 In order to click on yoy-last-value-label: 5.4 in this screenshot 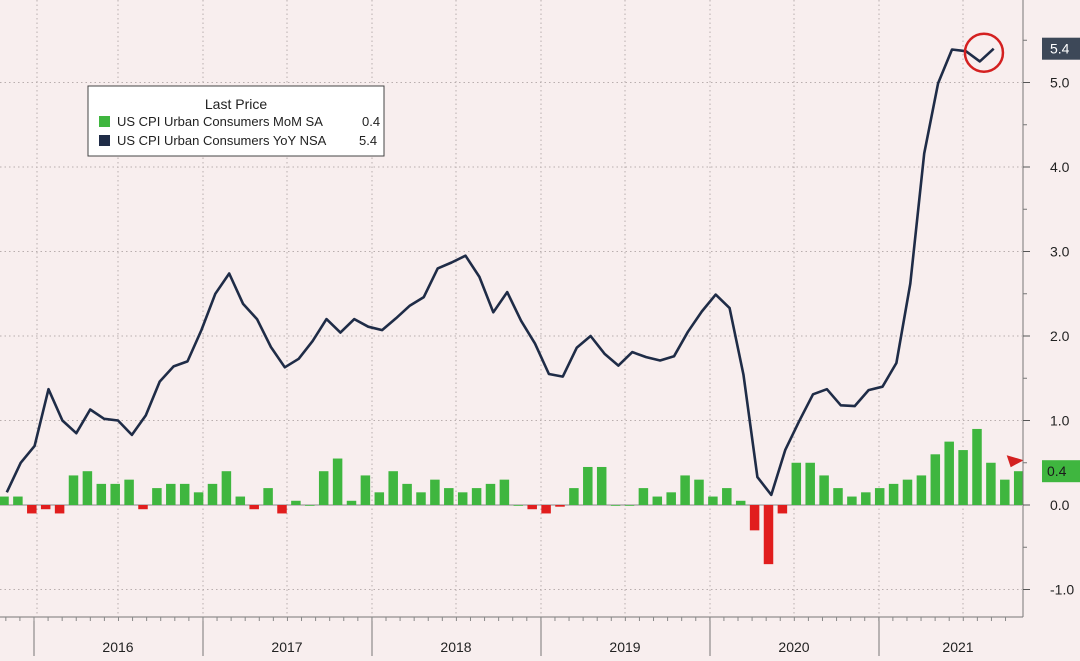, I will do `click(1061, 48)`.